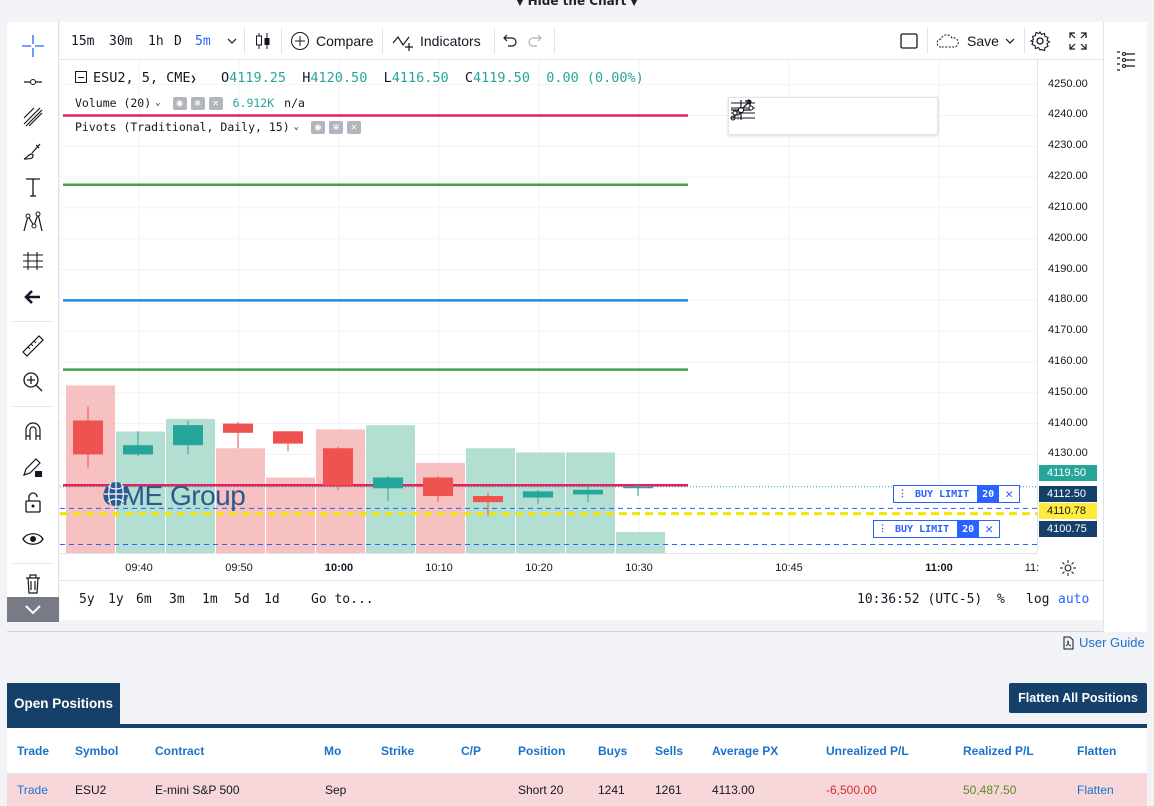 The height and width of the screenshot is (806, 1154). I want to click on col-position: Position, so click(542, 750).